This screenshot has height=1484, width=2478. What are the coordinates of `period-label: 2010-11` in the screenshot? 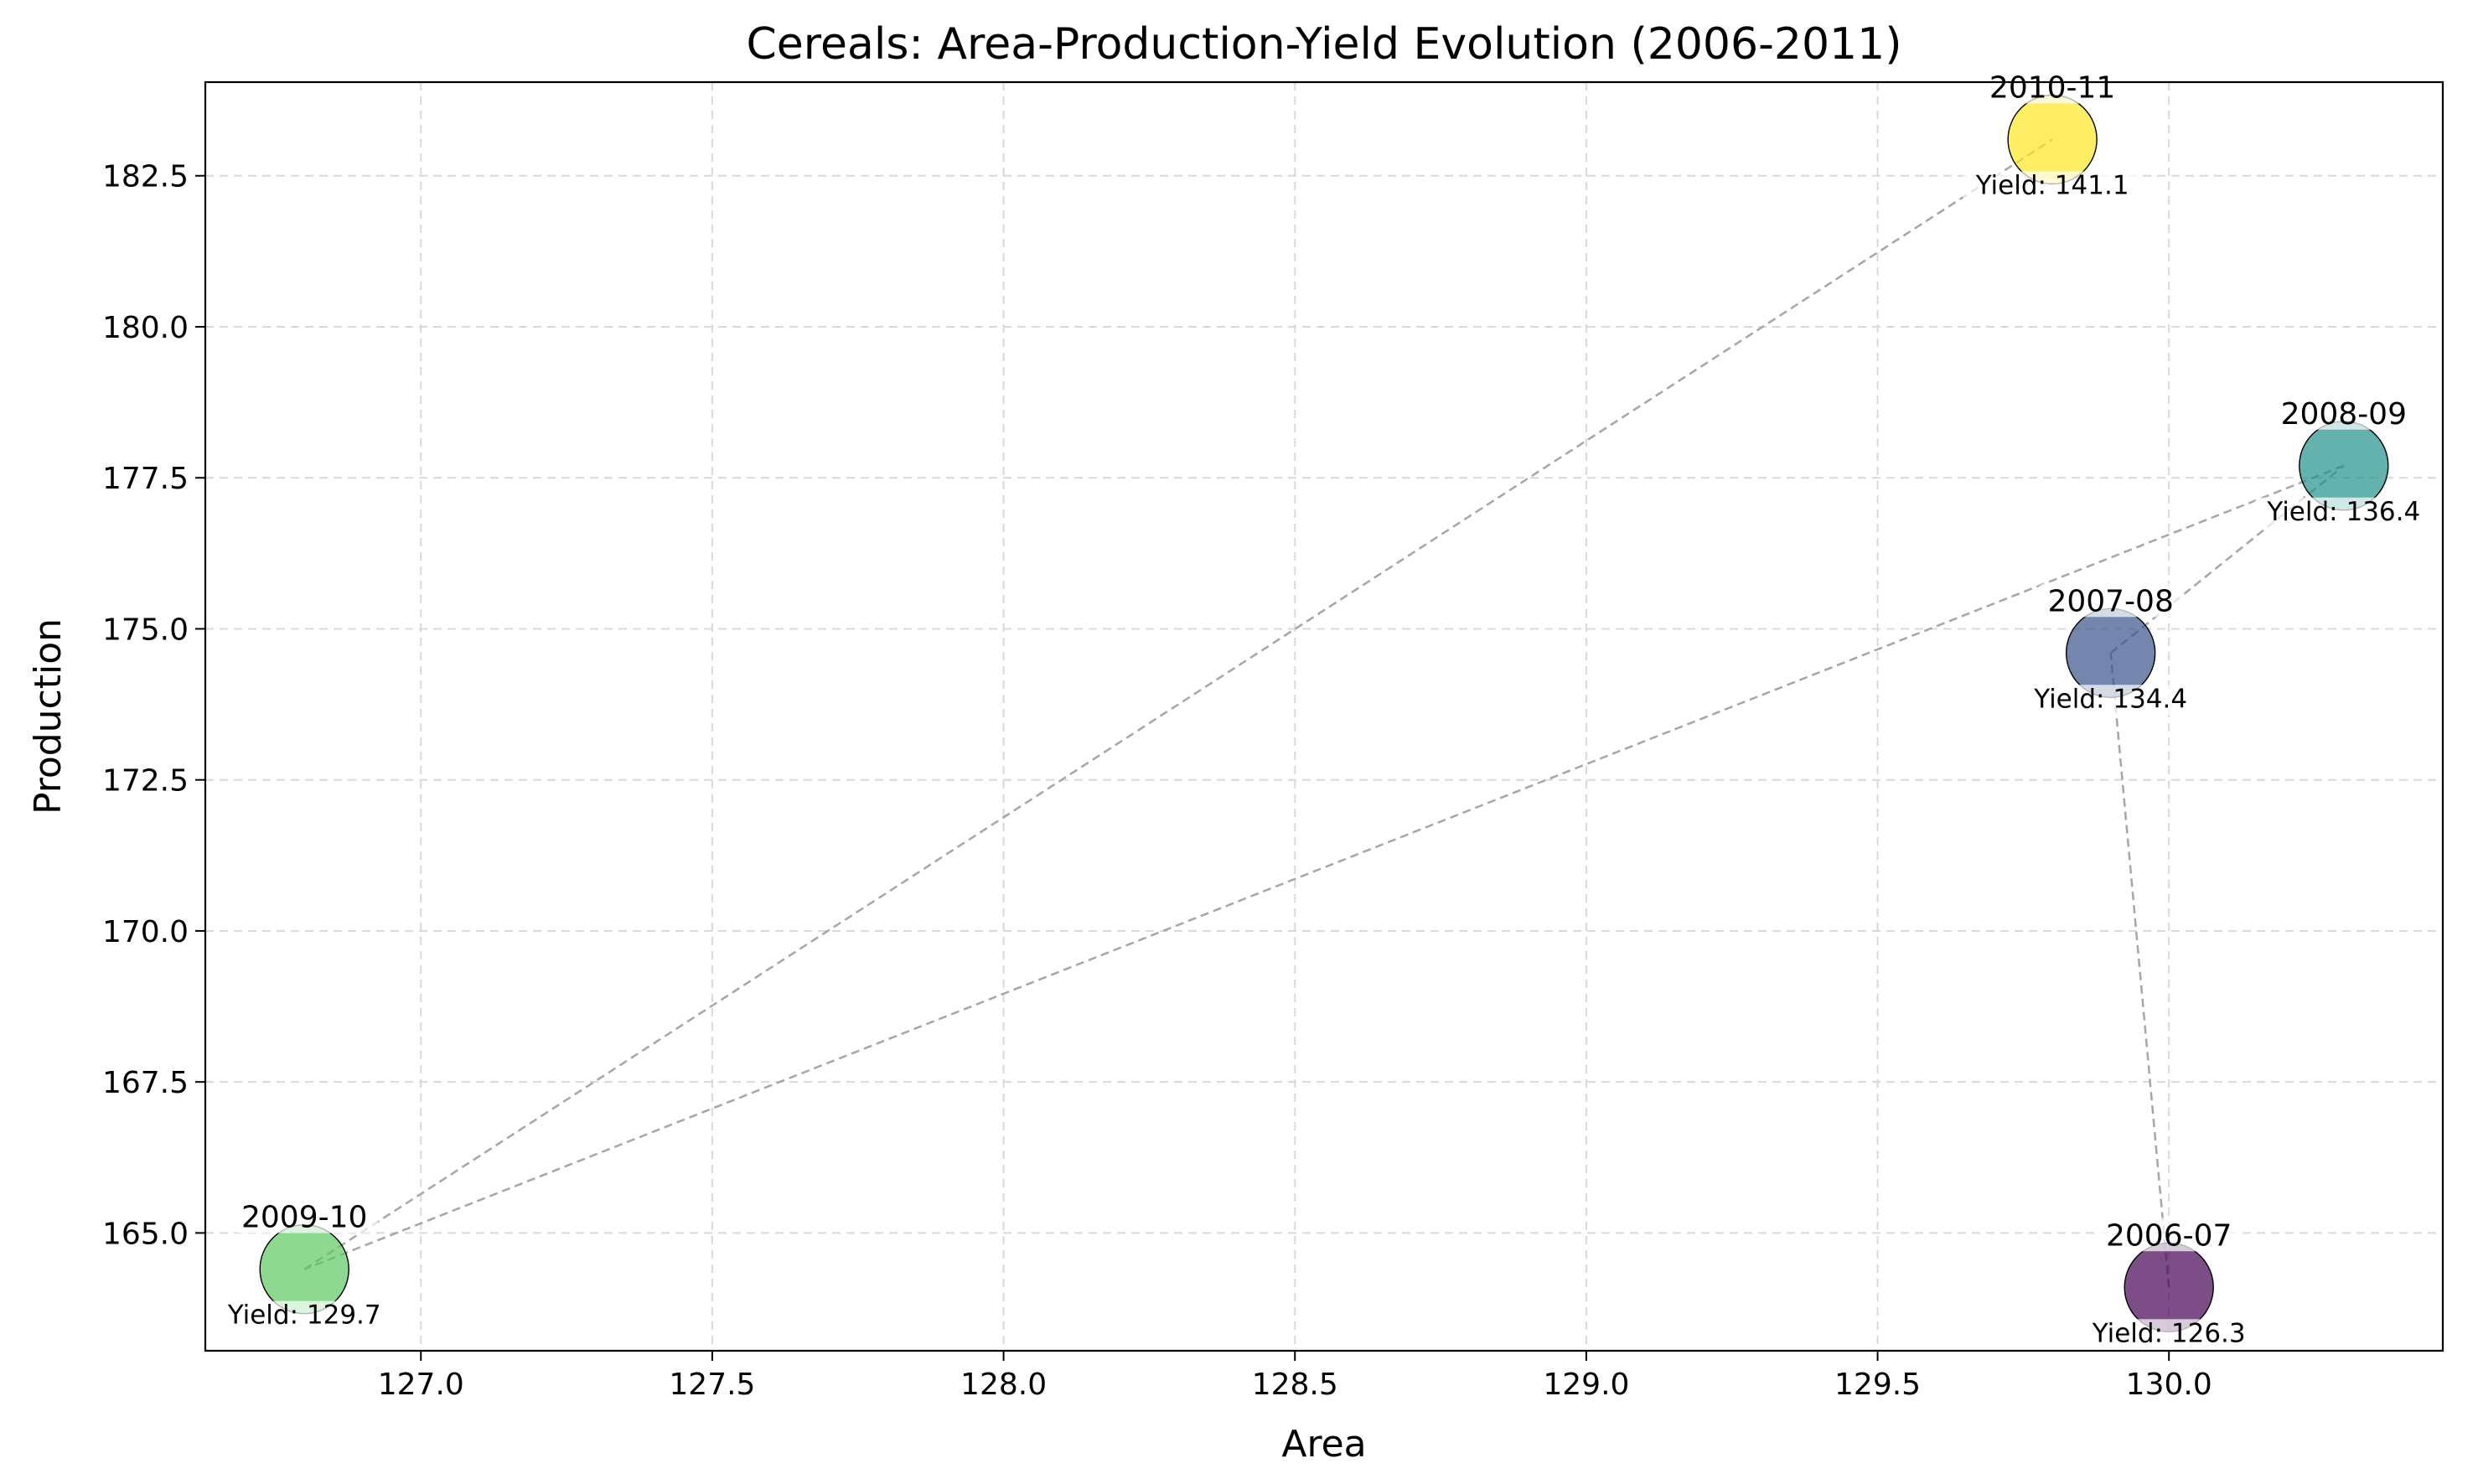 It's located at (2052, 87).